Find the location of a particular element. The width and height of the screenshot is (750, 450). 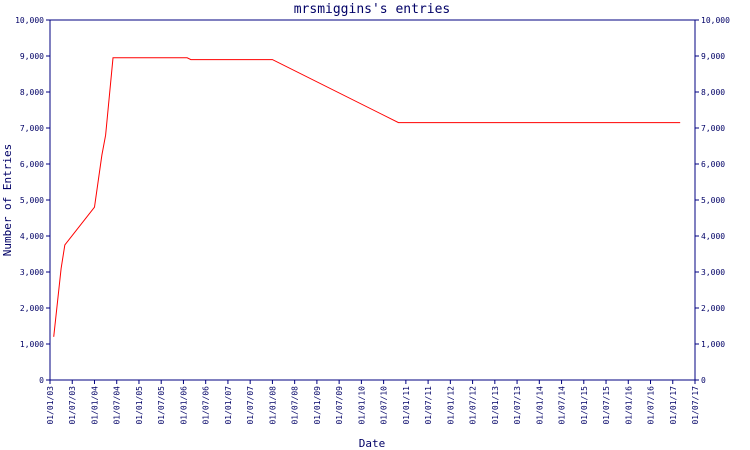

x-tick-label: 01/07/12 is located at coordinates (473, 405).